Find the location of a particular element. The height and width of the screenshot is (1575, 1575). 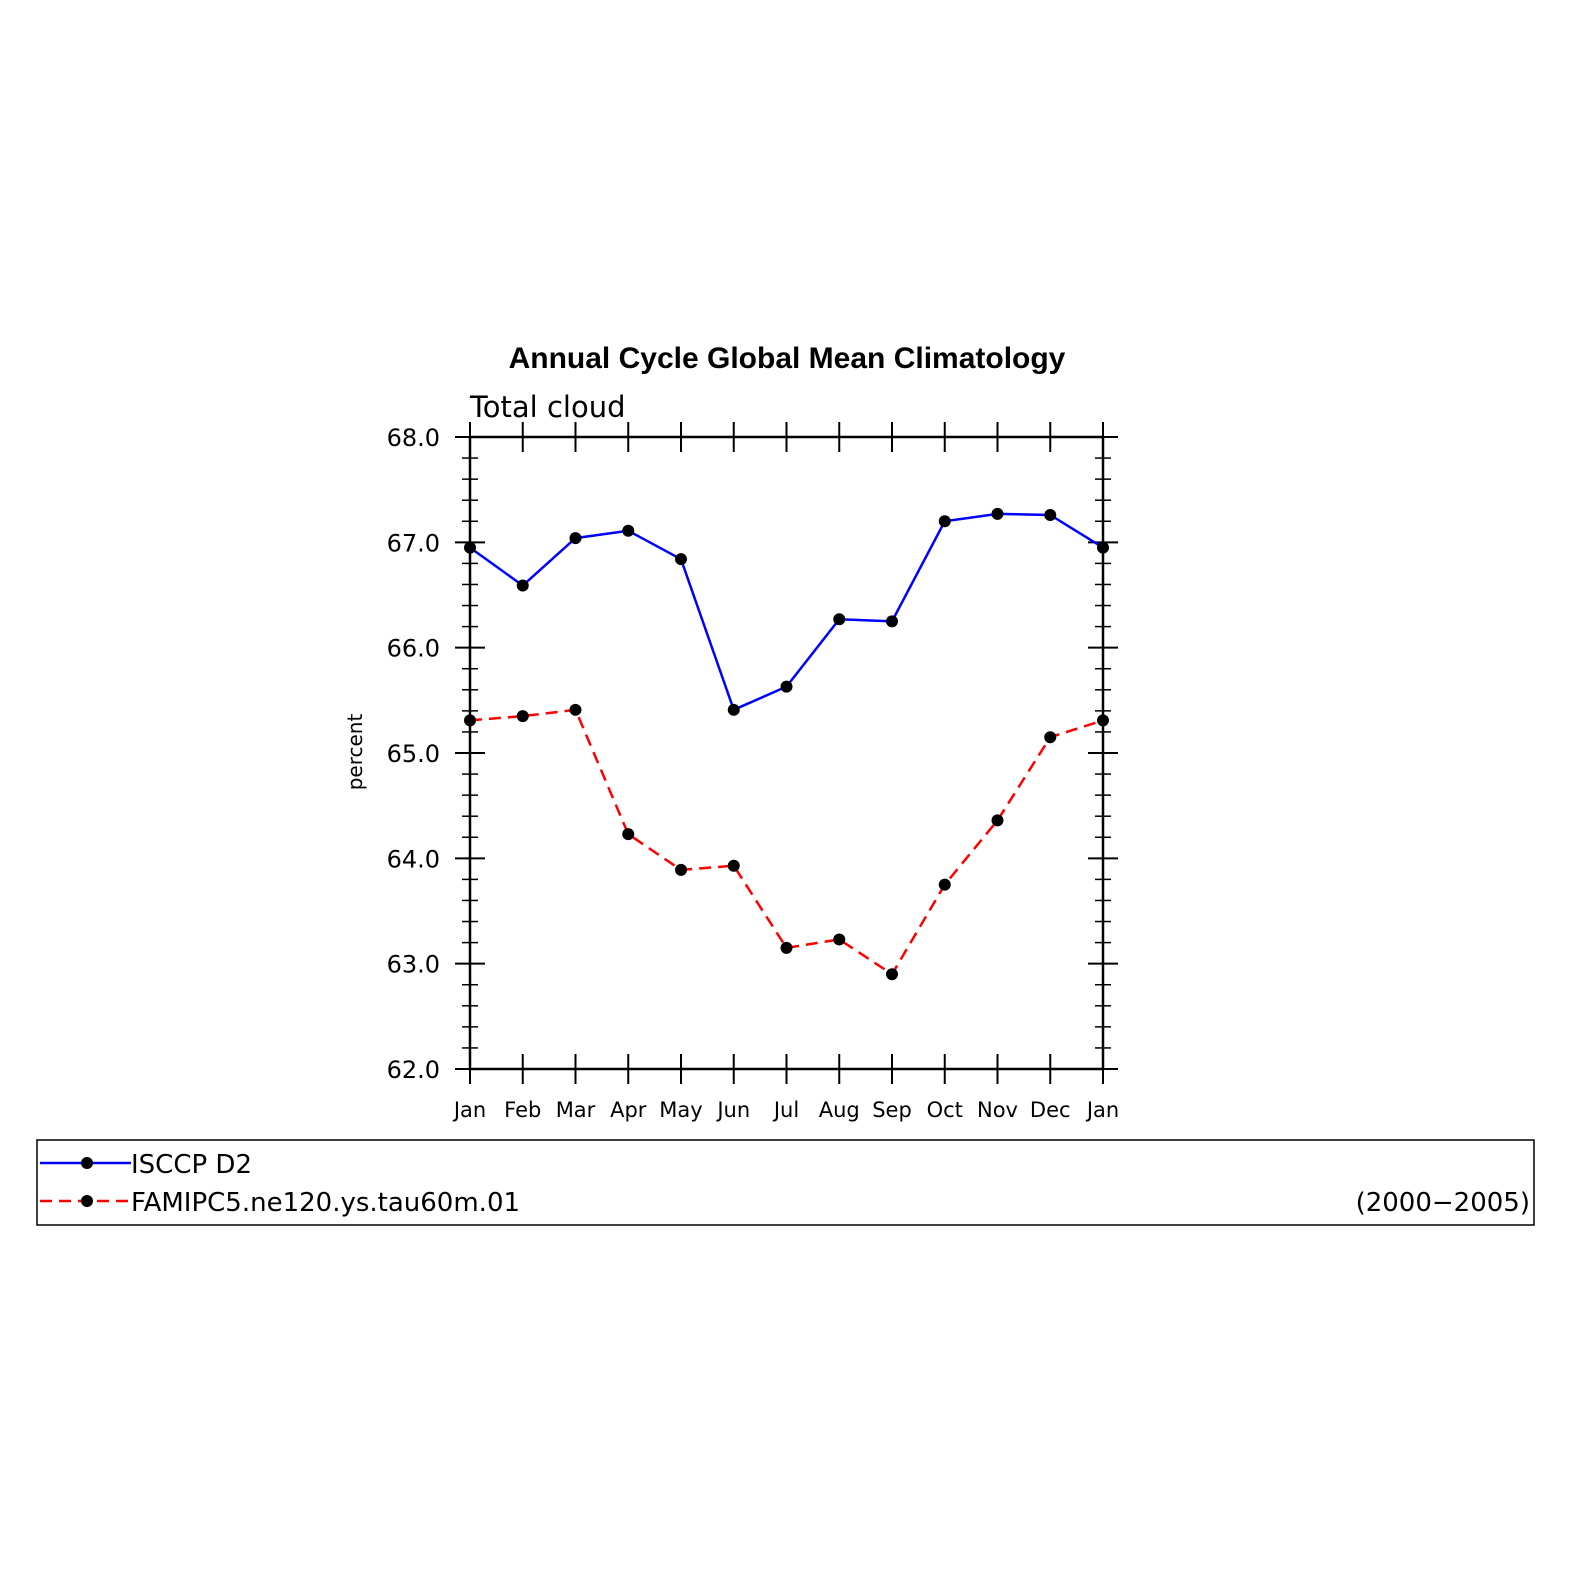

y-tick-label: 62.0 is located at coordinates (413, 1070).